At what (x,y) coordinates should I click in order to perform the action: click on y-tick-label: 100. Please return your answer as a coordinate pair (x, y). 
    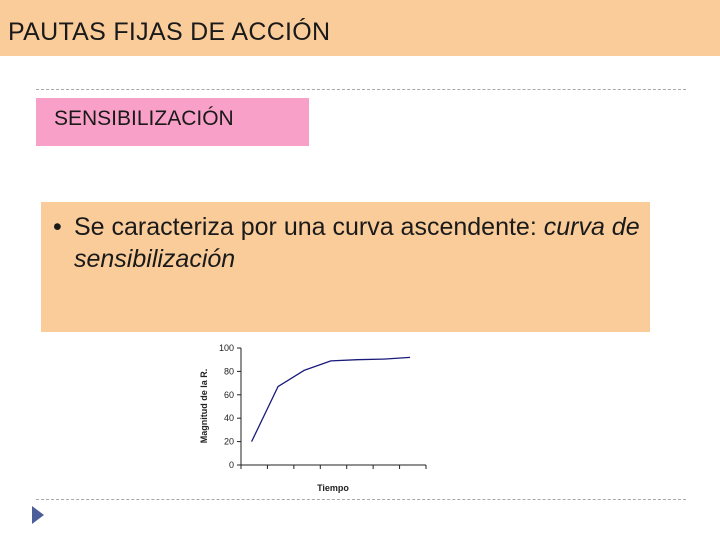
    Looking at the image, I should click on (226, 348).